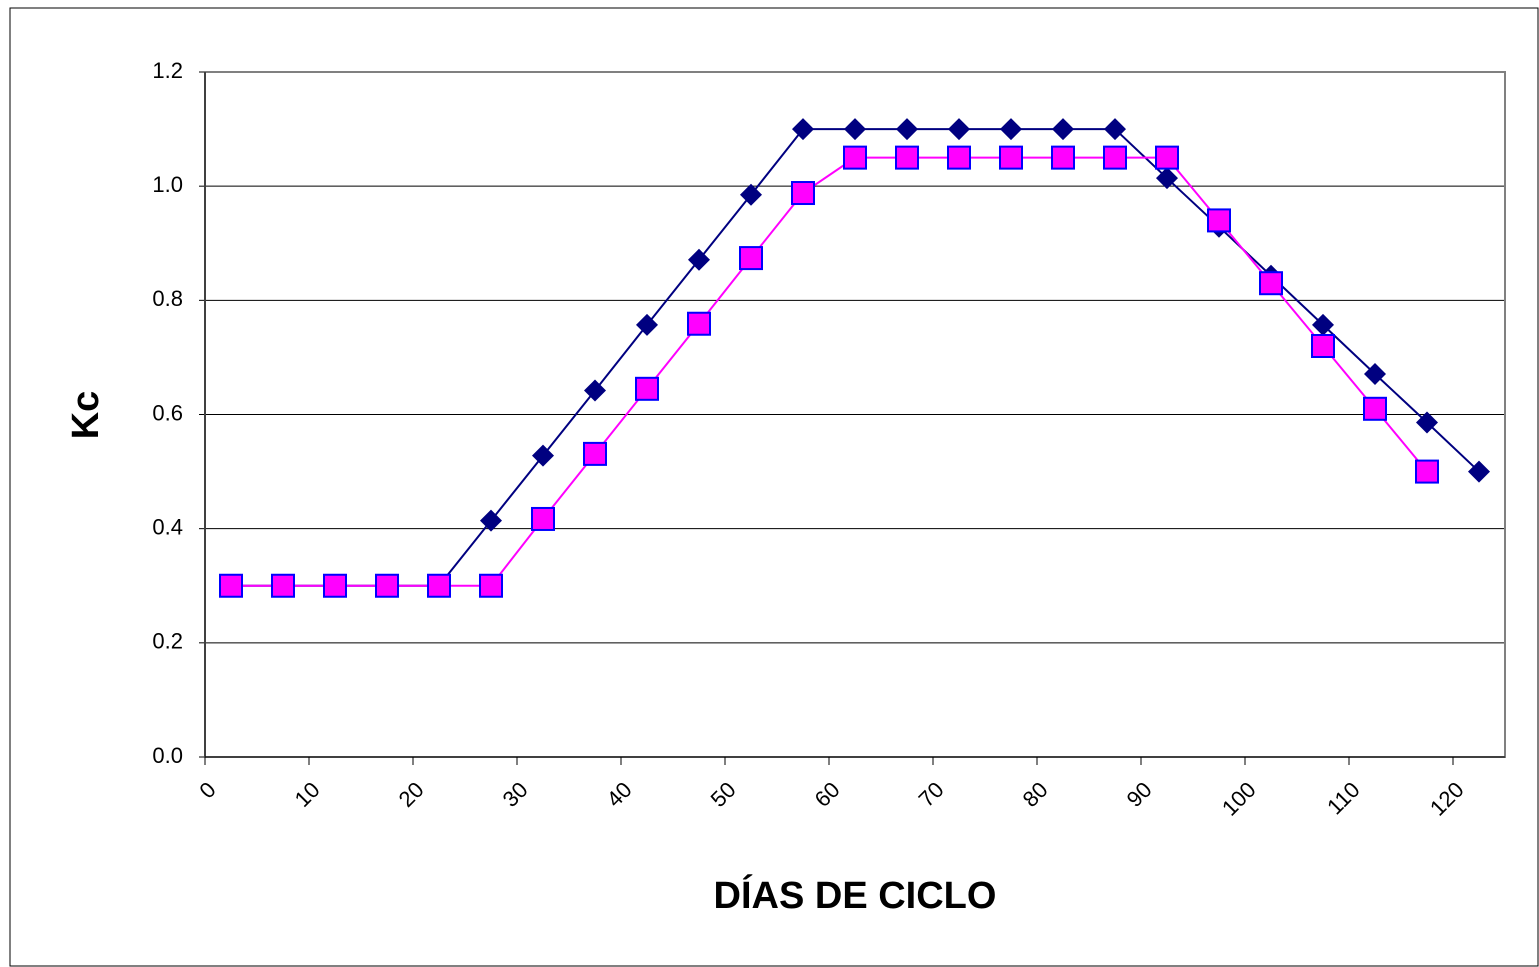 The height and width of the screenshot is (967, 1539). Describe the element at coordinates (167, 184) in the screenshot. I see `y-tick-label: 1.0` at that location.